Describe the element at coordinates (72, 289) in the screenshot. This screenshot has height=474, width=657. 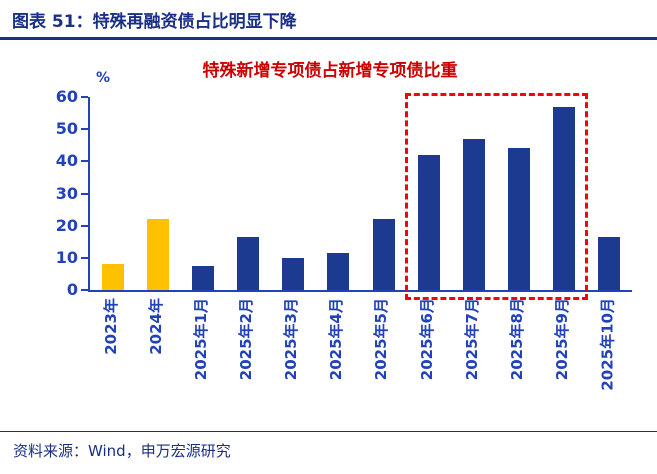
I see `y-tick-label: 0` at that location.